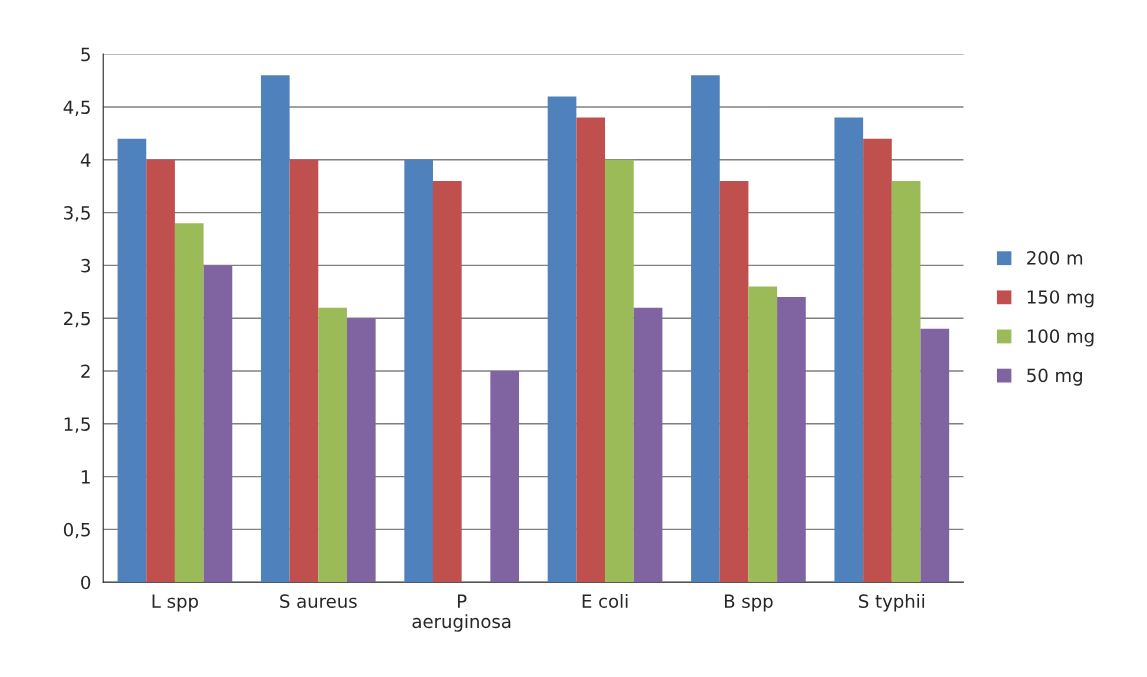 The width and height of the screenshot is (1147, 677). I want to click on y-tick-label: 1, so click(85, 477).